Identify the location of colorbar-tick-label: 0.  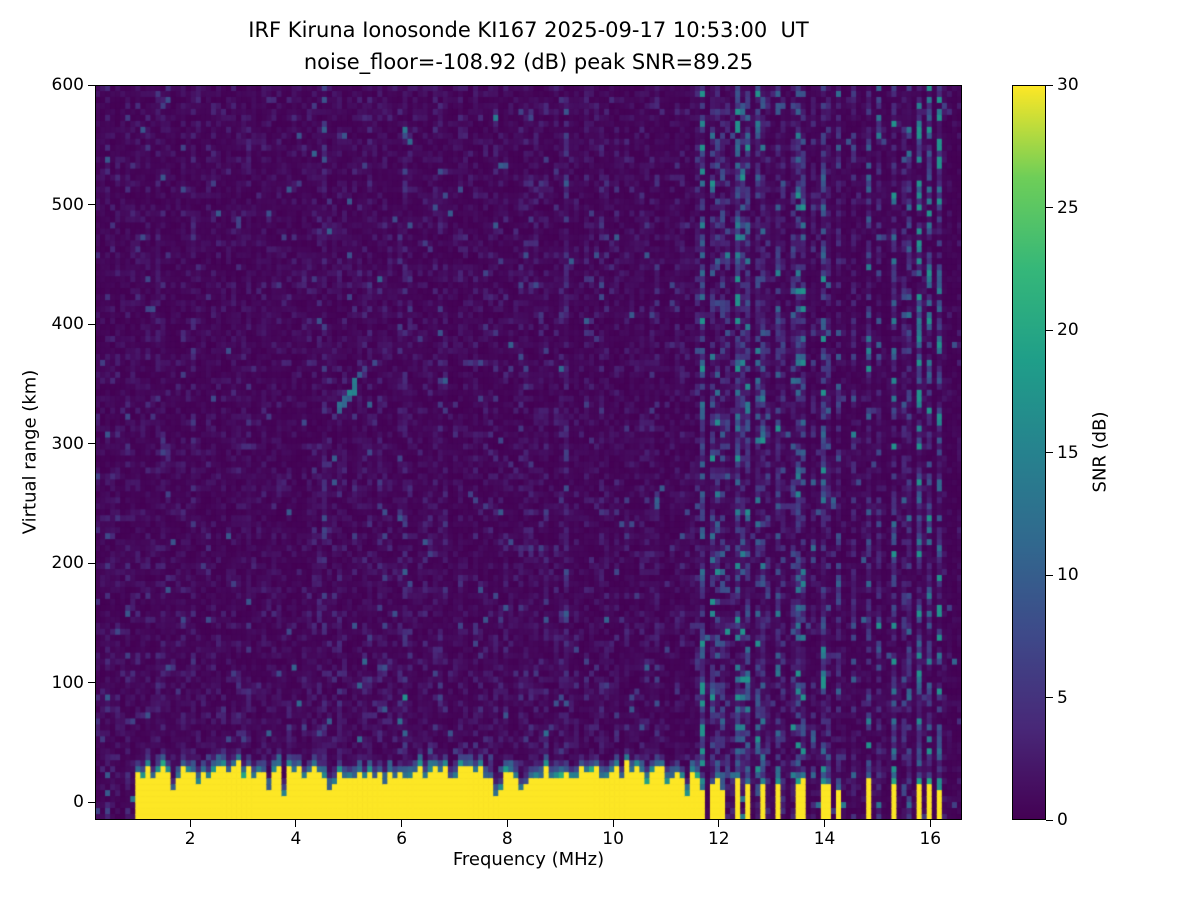
(1062, 820).